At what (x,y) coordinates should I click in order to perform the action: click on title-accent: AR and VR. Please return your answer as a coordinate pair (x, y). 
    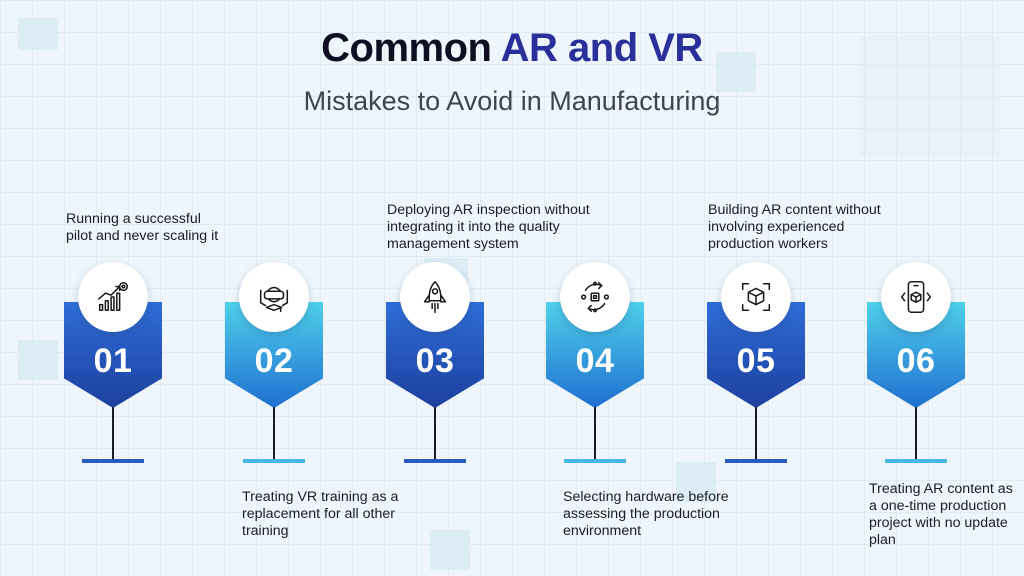
    Looking at the image, I should click on (602, 48).